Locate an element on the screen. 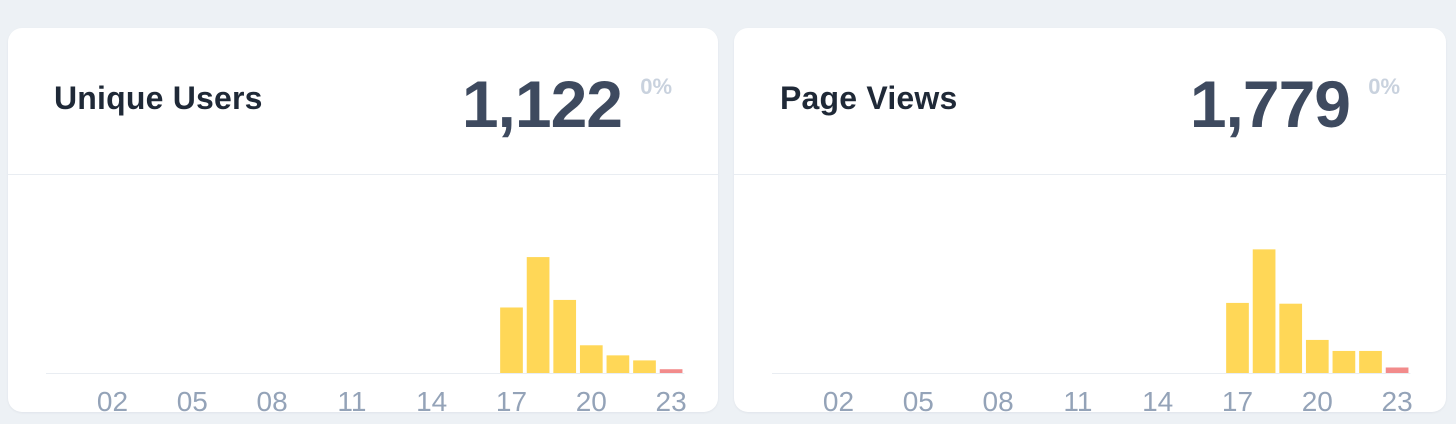  card-title: Page Views is located at coordinates (869, 98).